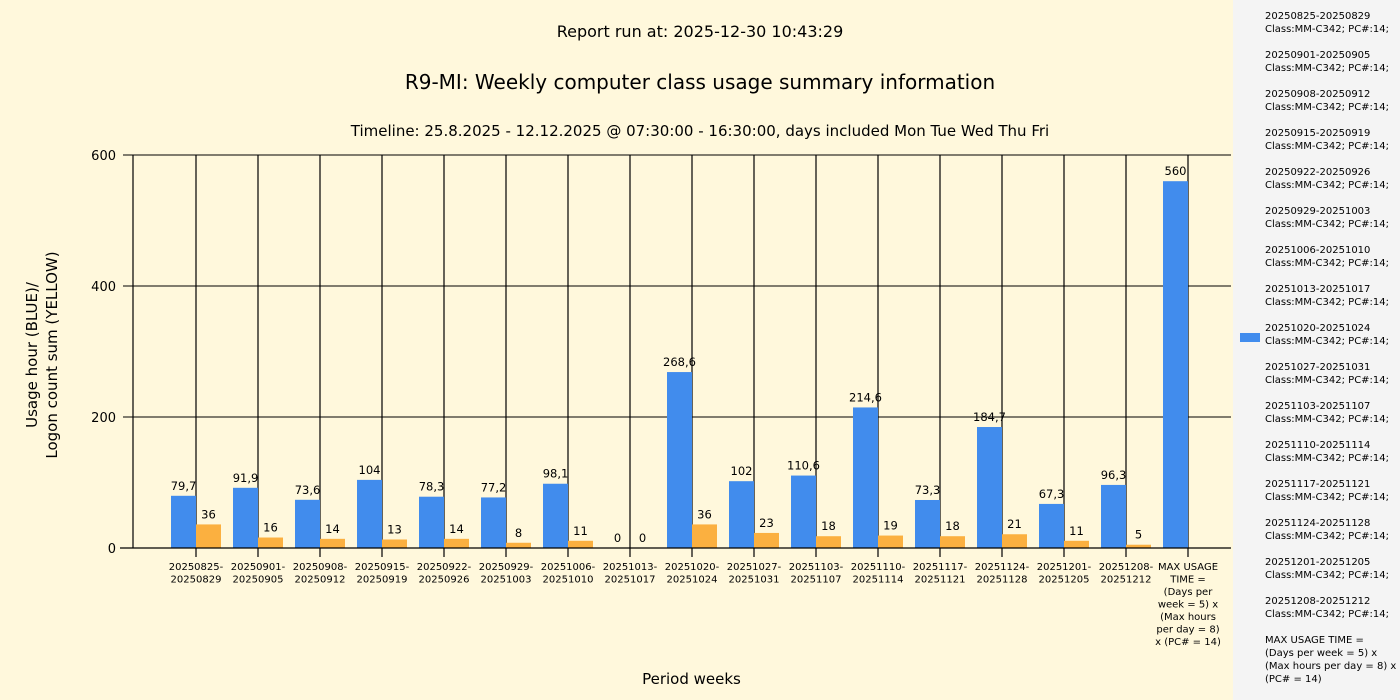  What do you see at coordinates (1189, 592) in the screenshot?
I see `x-tick-label-line: (Days per` at bounding box center [1189, 592].